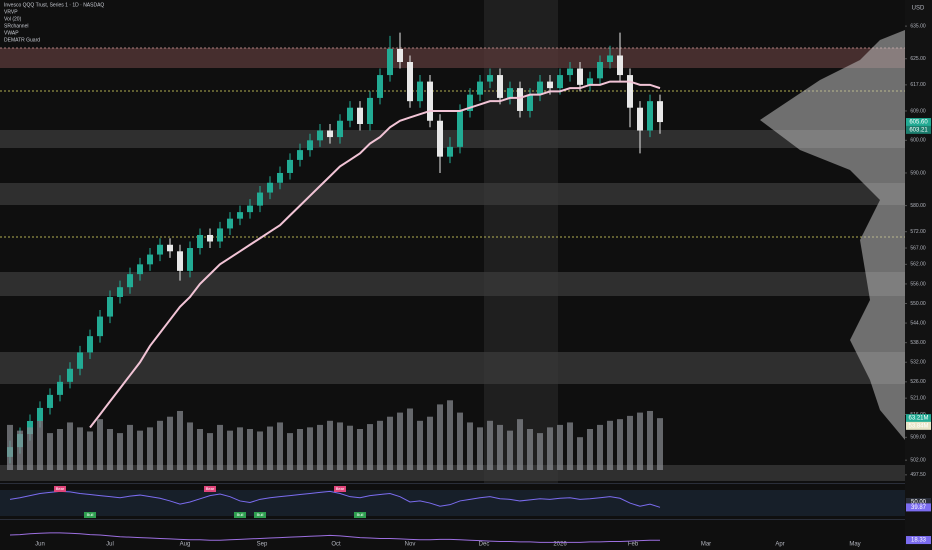  Describe the element at coordinates (336, 545) in the screenshot. I see `time-label: Oct` at that location.